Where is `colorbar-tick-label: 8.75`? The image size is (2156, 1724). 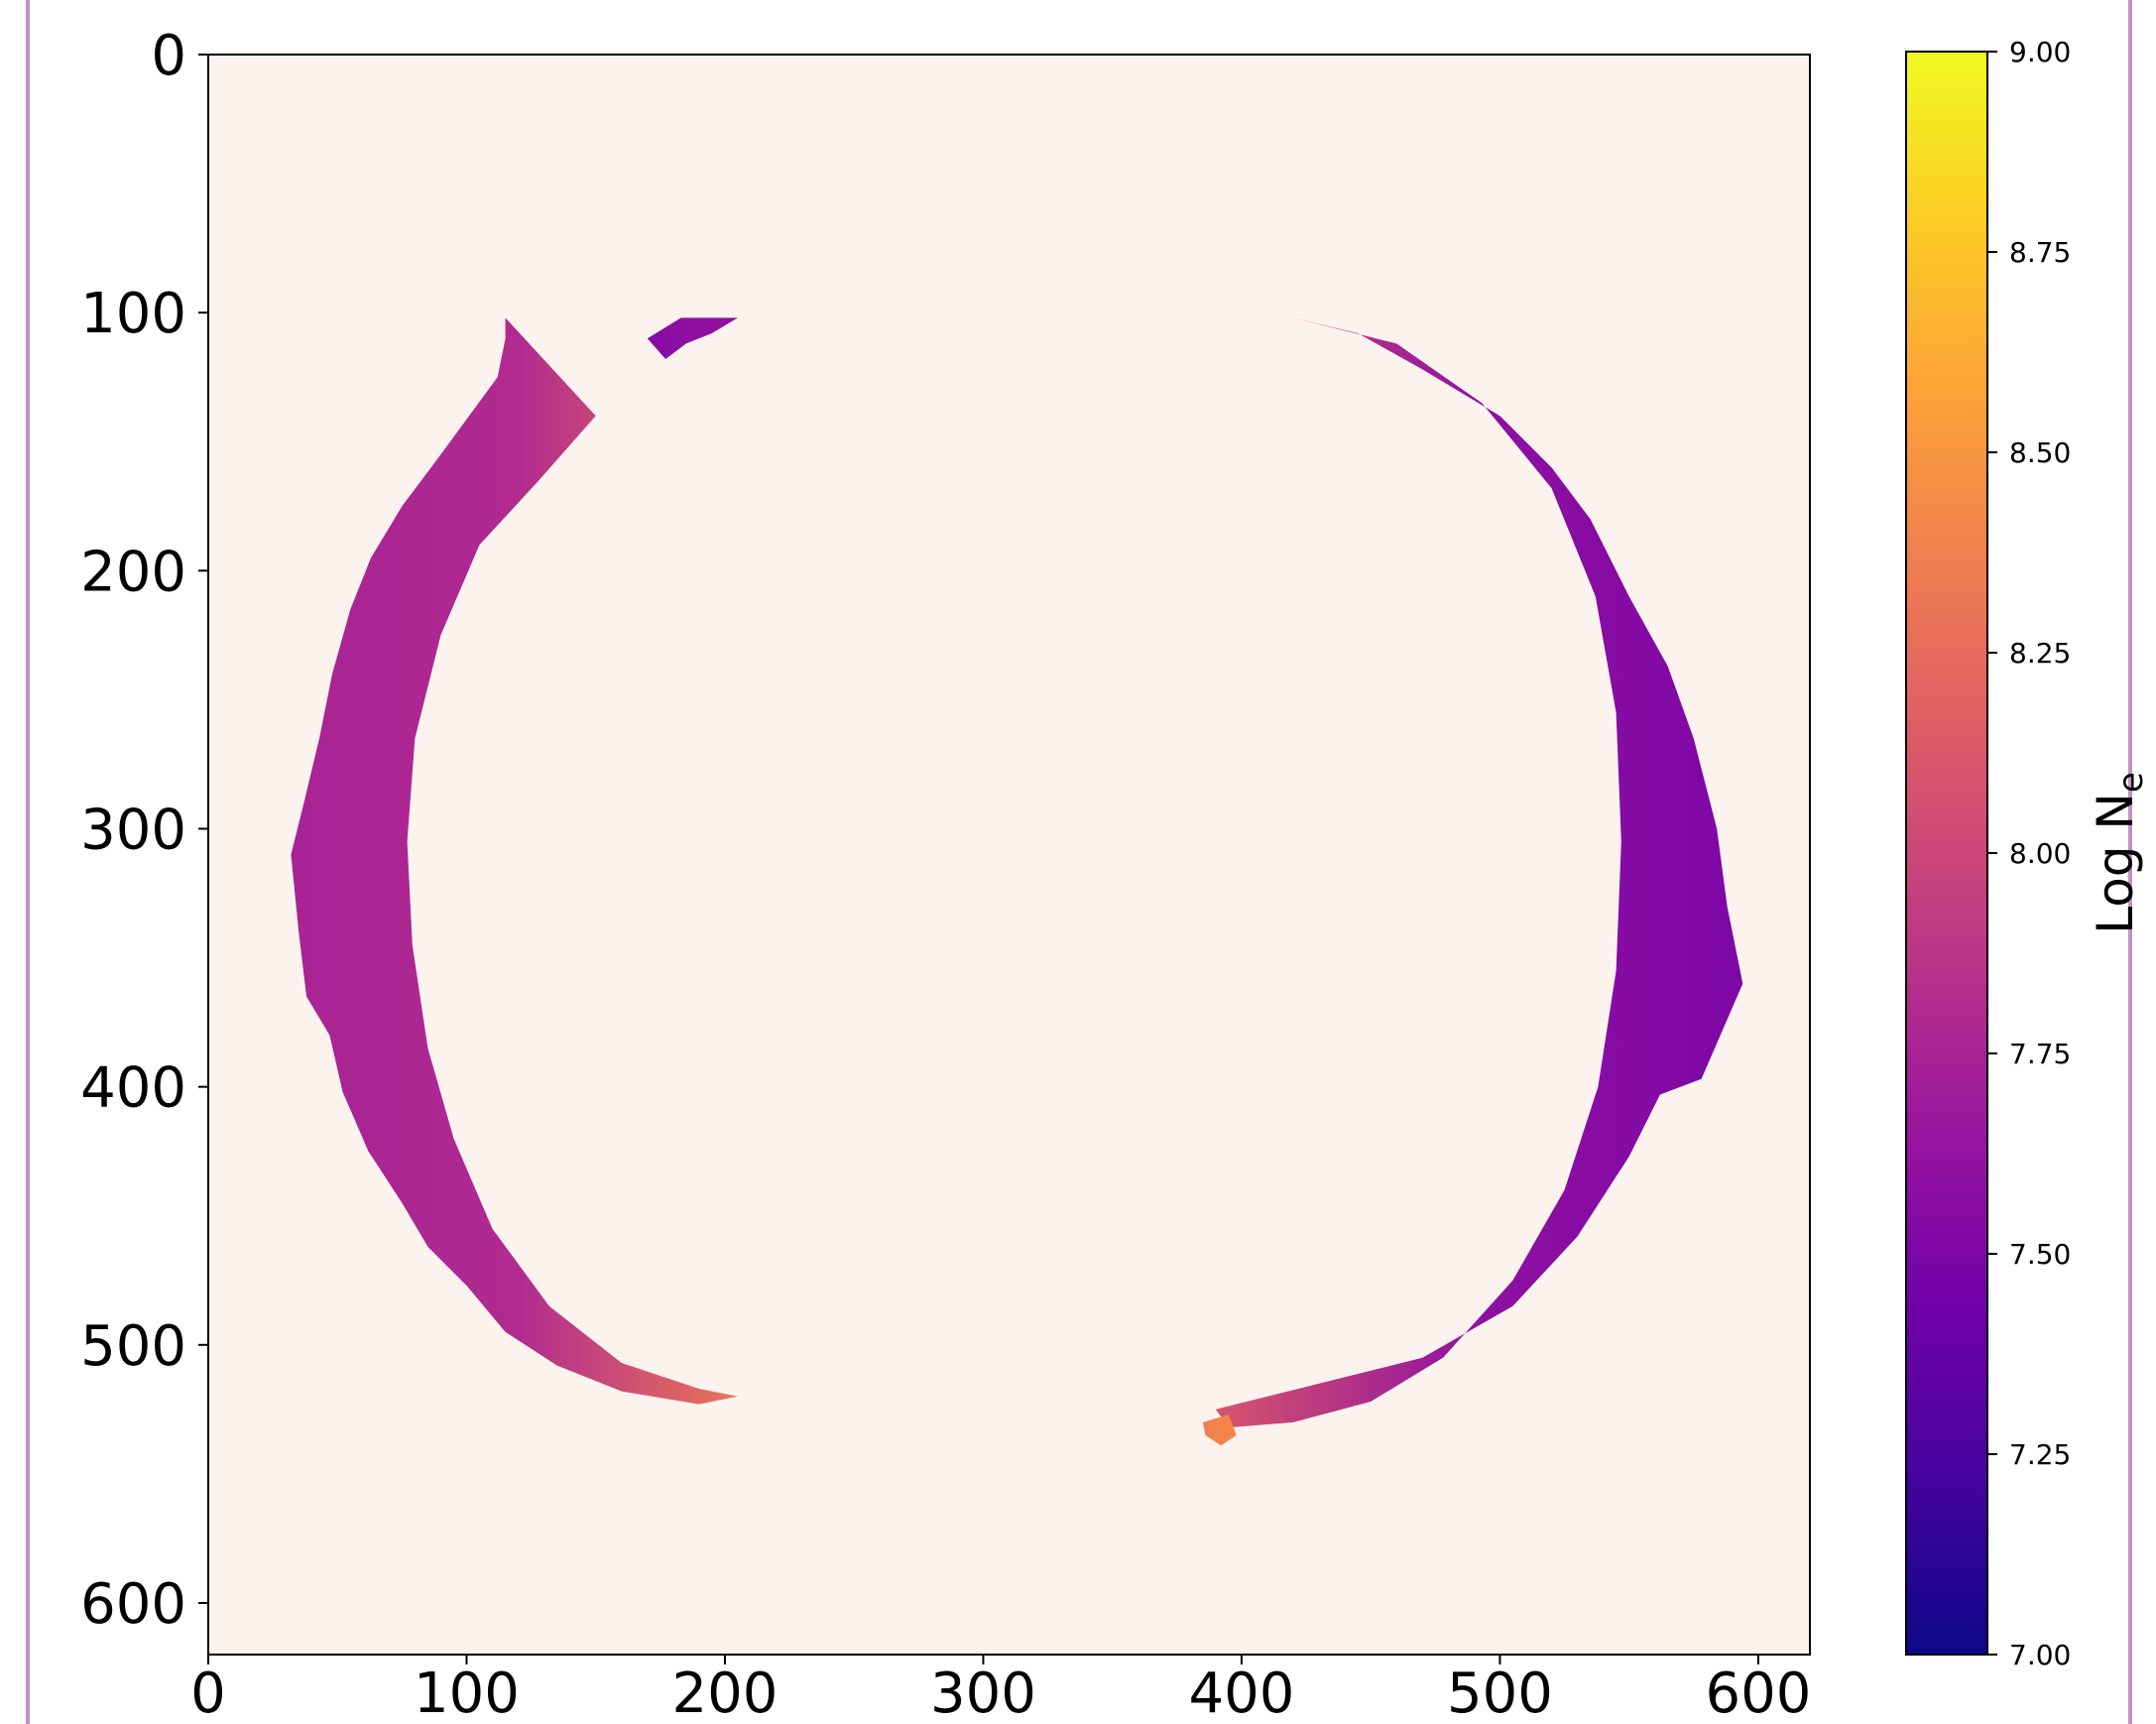 colorbar-tick-label: 8.75 is located at coordinates (2040, 252).